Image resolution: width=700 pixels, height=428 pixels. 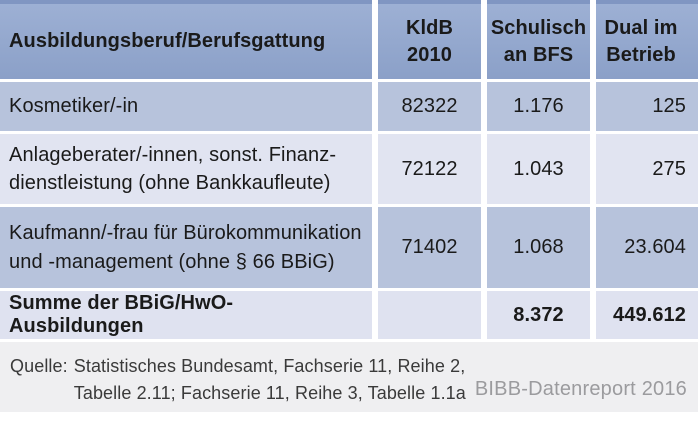 I want to click on dual-value: 275, so click(x=669, y=168).